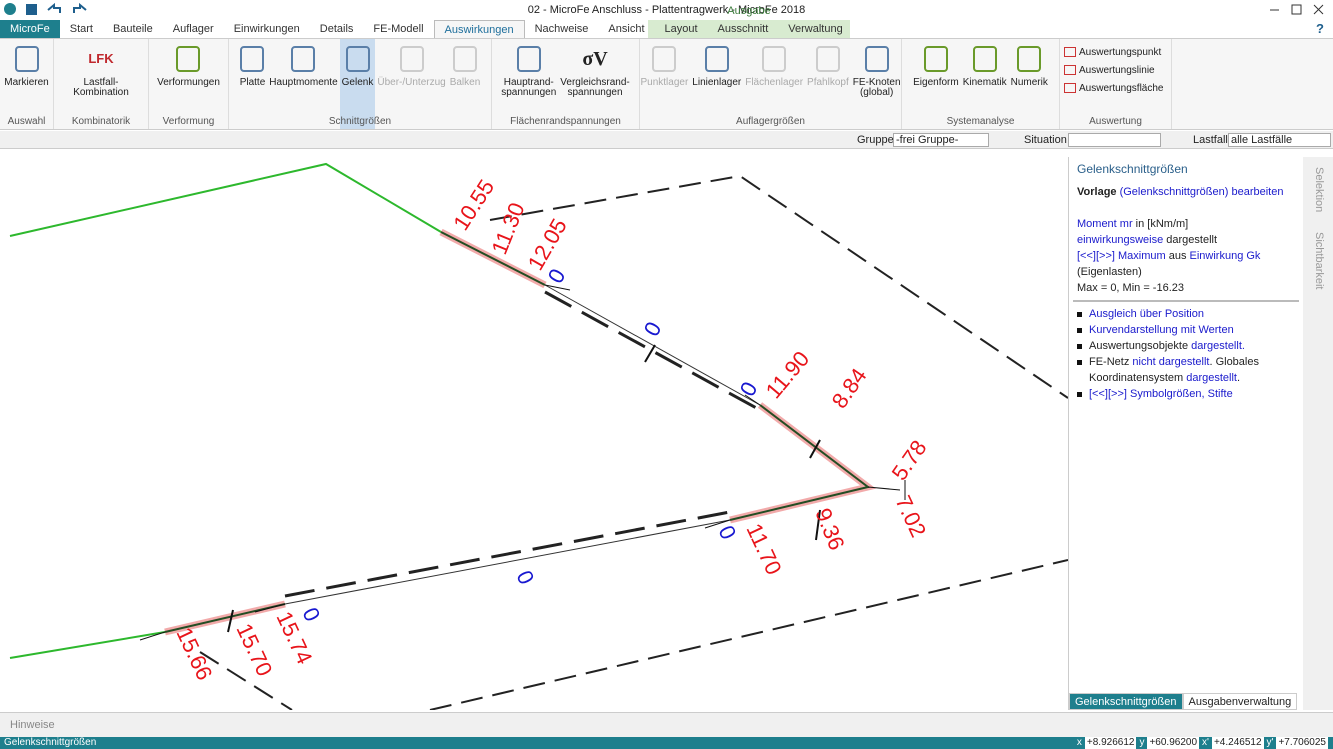 Image resolution: width=1333 pixels, height=749 pixels. Describe the element at coordinates (1121, 256) in the screenshot. I see `link: [<<][>>] Maximum` at that location.